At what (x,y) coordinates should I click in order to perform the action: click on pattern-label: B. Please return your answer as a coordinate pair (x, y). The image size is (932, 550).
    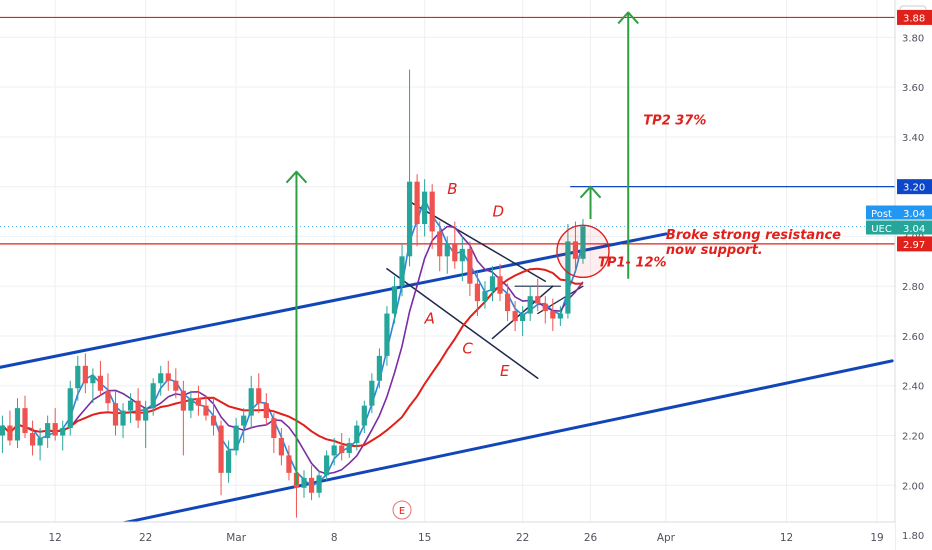
    Looking at the image, I should click on (452, 189).